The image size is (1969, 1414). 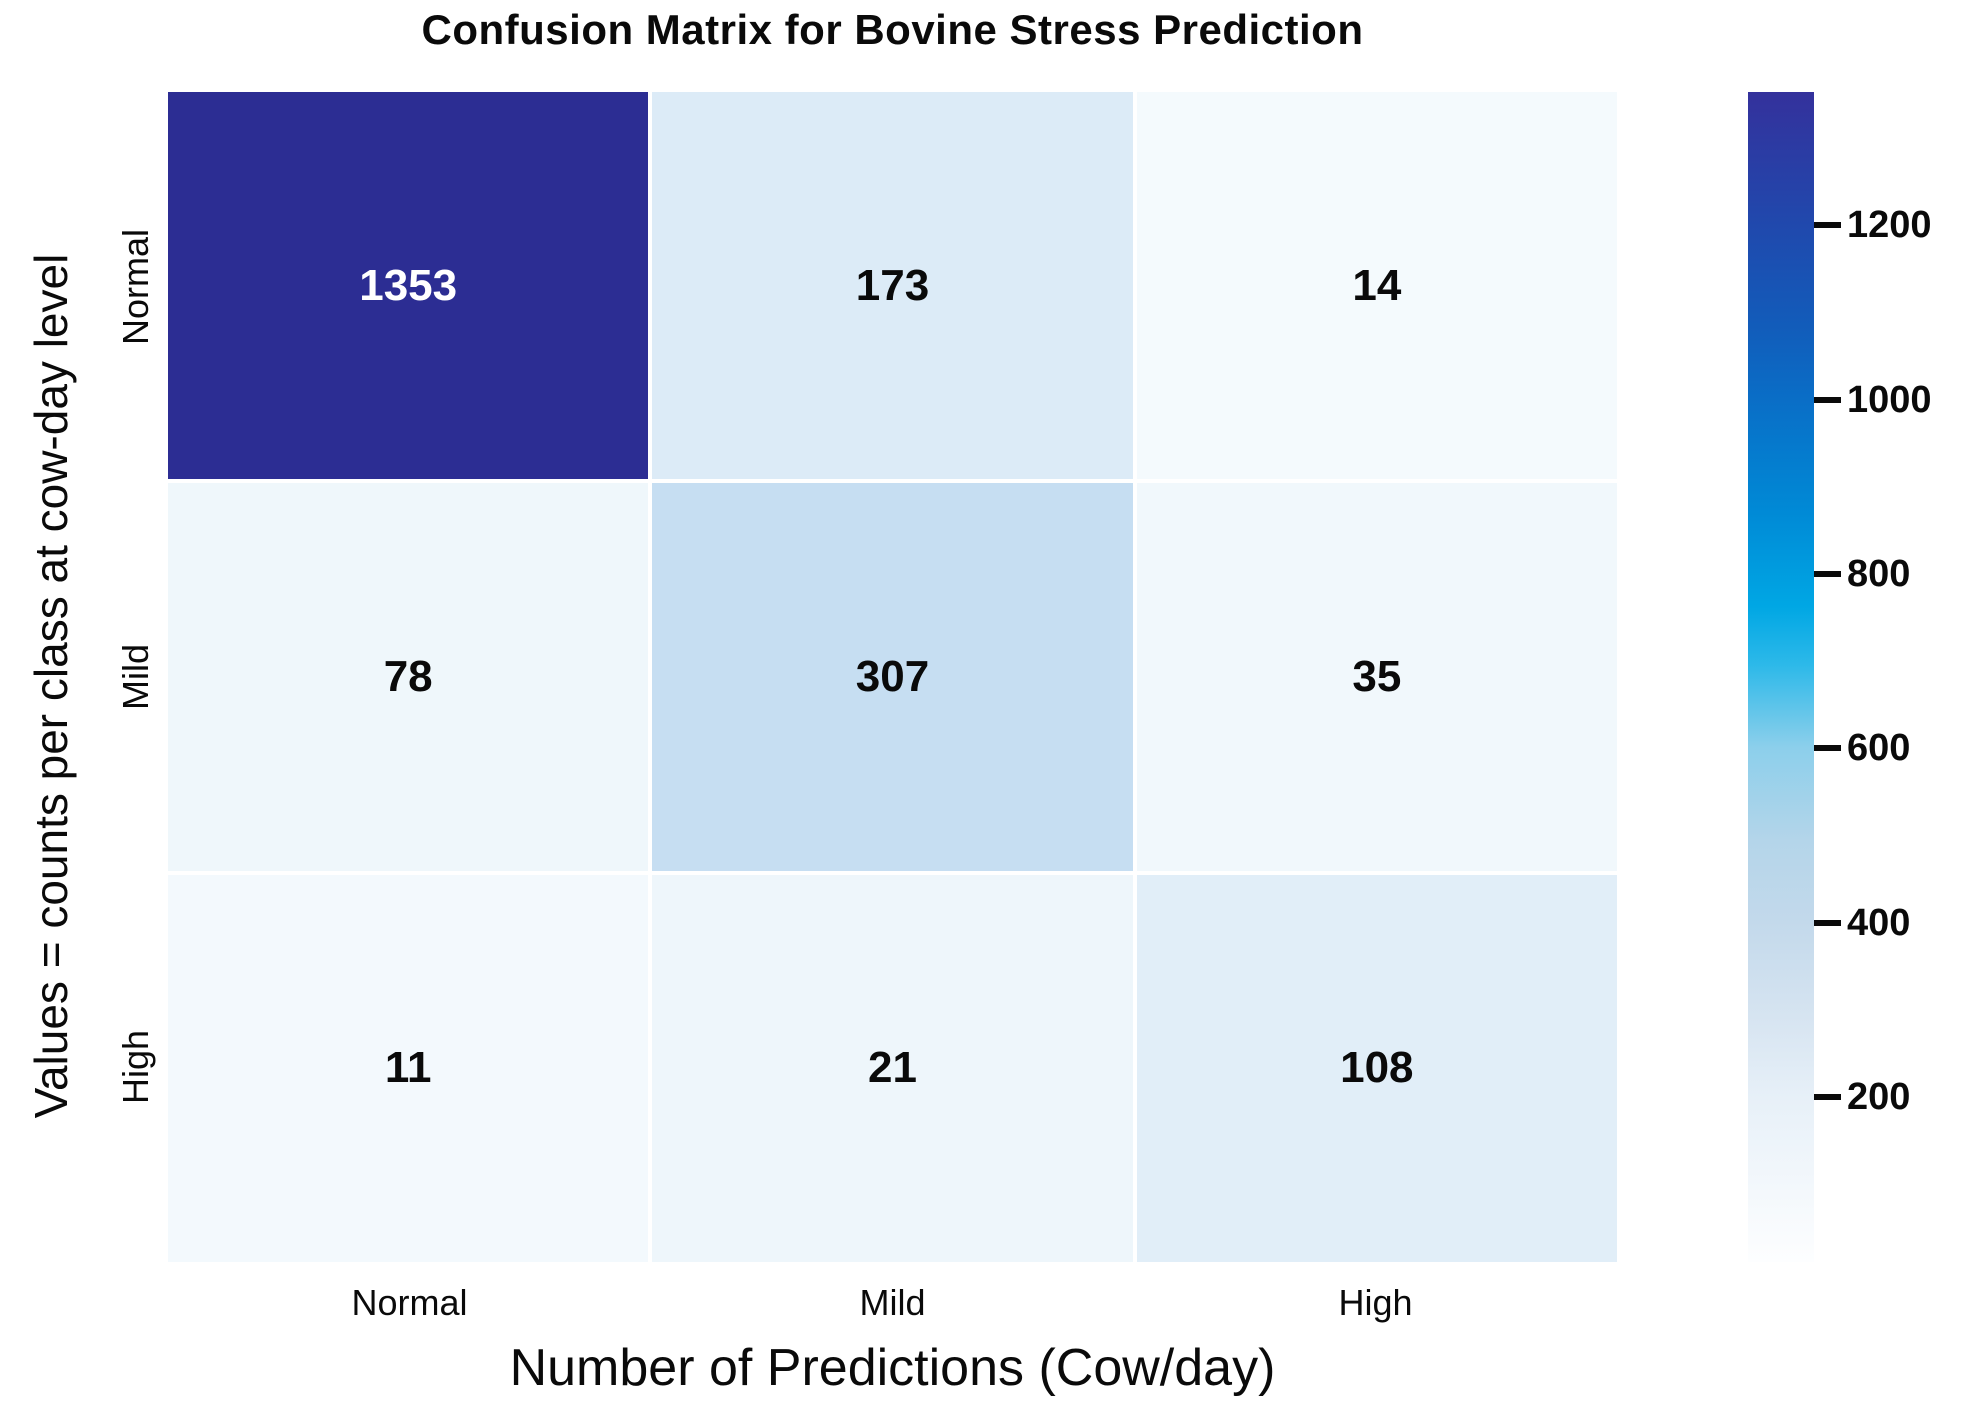 What do you see at coordinates (1376, 286) in the screenshot?
I see `heatmap-cell-normal-high: 14` at bounding box center [1376, 286].